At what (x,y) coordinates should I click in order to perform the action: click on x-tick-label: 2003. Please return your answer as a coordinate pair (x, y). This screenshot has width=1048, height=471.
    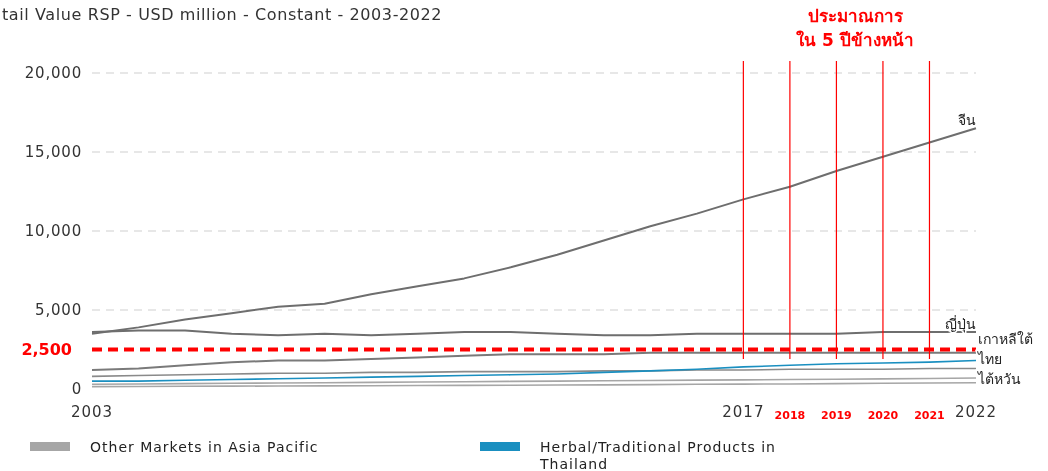
    Looking at the image, I should click on (92, 412).